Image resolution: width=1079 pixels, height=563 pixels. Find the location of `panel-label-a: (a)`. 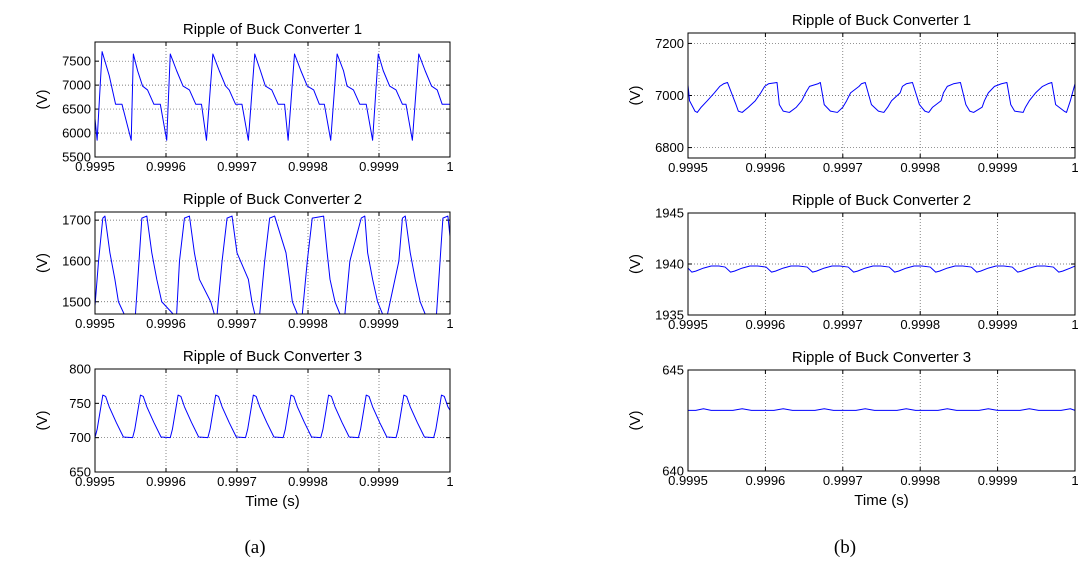

panel-label-a: (a) is located at coordinates (254, 547).